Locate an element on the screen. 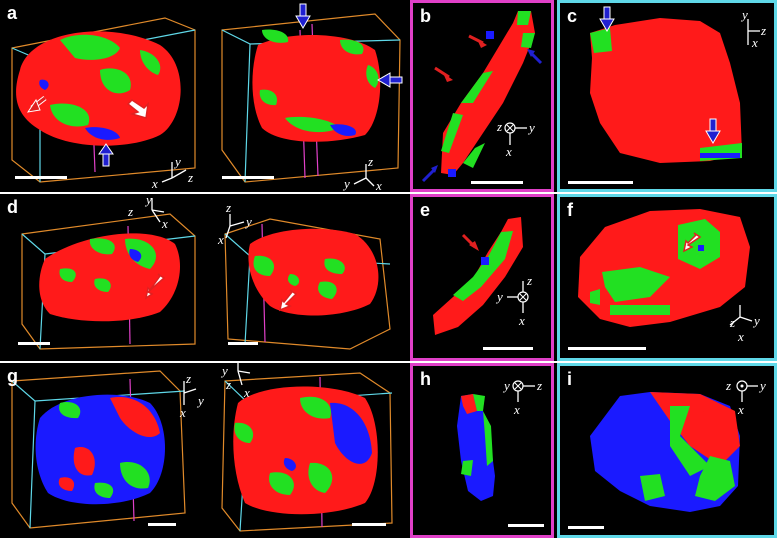 The image size is (777, 538). axis-label-h1: y is located at coordinates (506, 385).